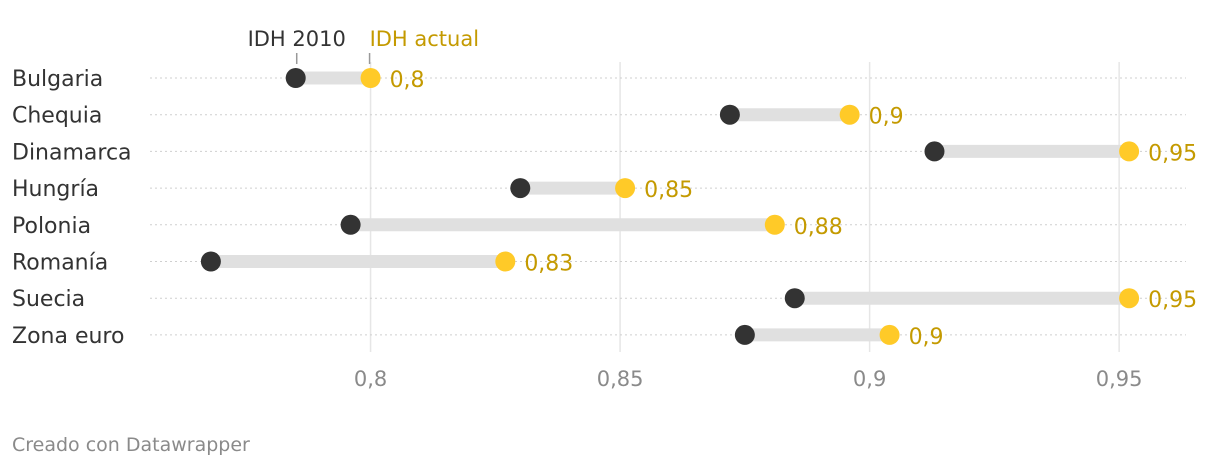  I want to click on row-label: Bulgaria, so click(57, 79).